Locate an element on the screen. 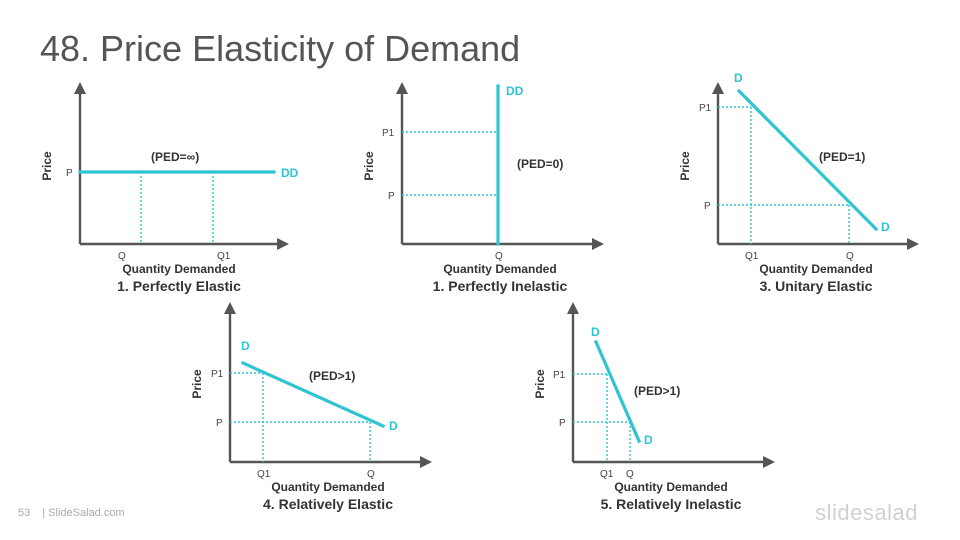  chart-title: 4. Relatively Elastic is located at coordinates (328, 504).